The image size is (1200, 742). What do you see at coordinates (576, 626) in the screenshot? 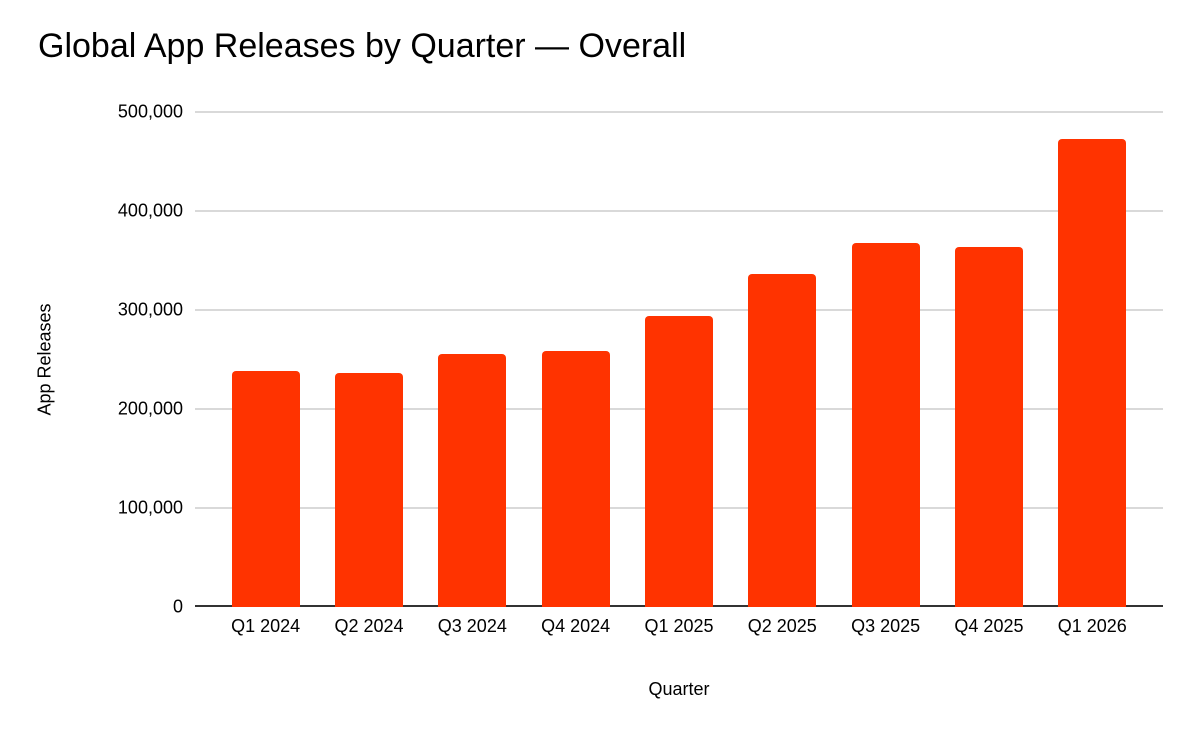
I see `x-tick-label: Q4 2024` at bounding box center [576, 626].